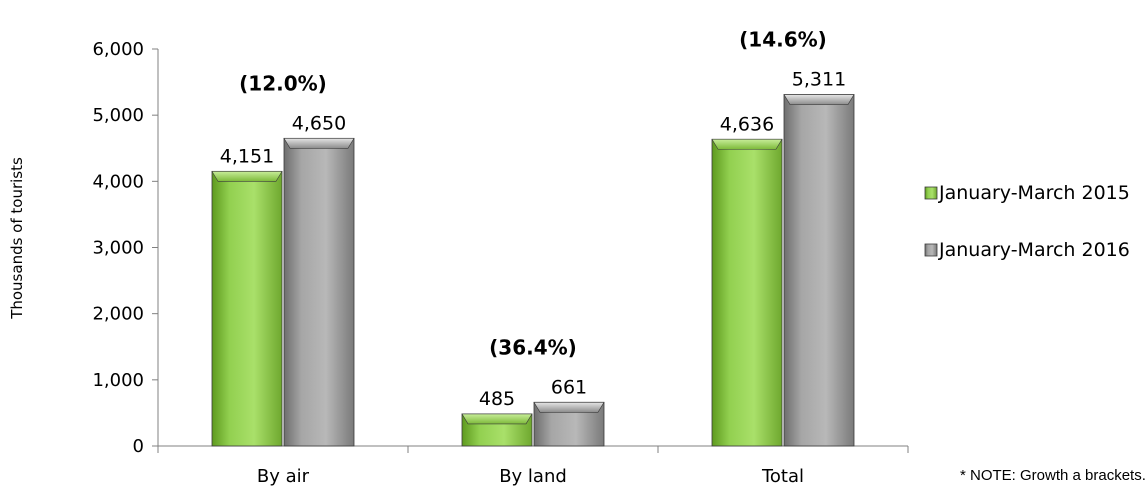  I want to click on legend-label: January-March 2016, so click(1034, 250).